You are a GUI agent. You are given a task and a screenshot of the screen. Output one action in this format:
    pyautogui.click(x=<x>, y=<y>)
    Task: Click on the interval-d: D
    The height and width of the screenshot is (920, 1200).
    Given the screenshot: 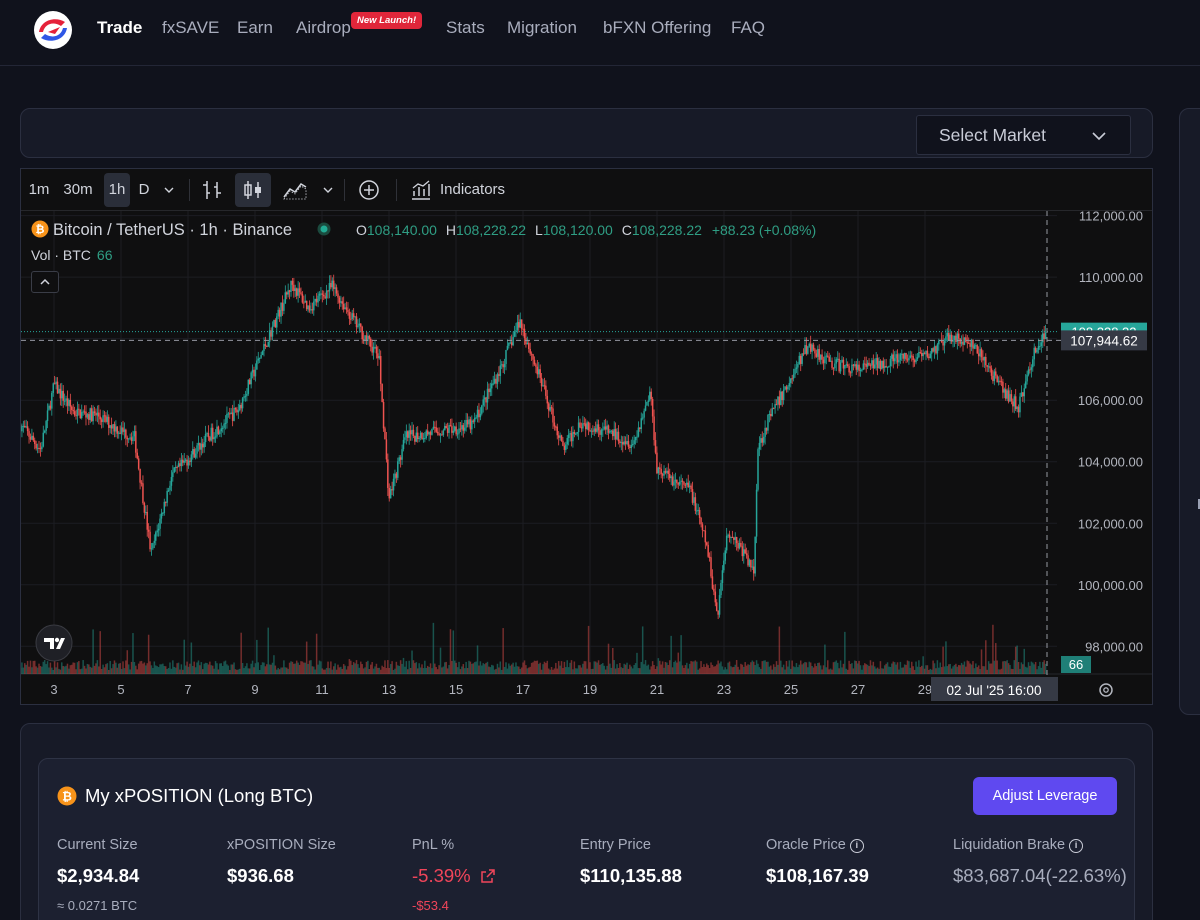 What is the action you would take?
    pyautogui.click(x=144, y=189)
    